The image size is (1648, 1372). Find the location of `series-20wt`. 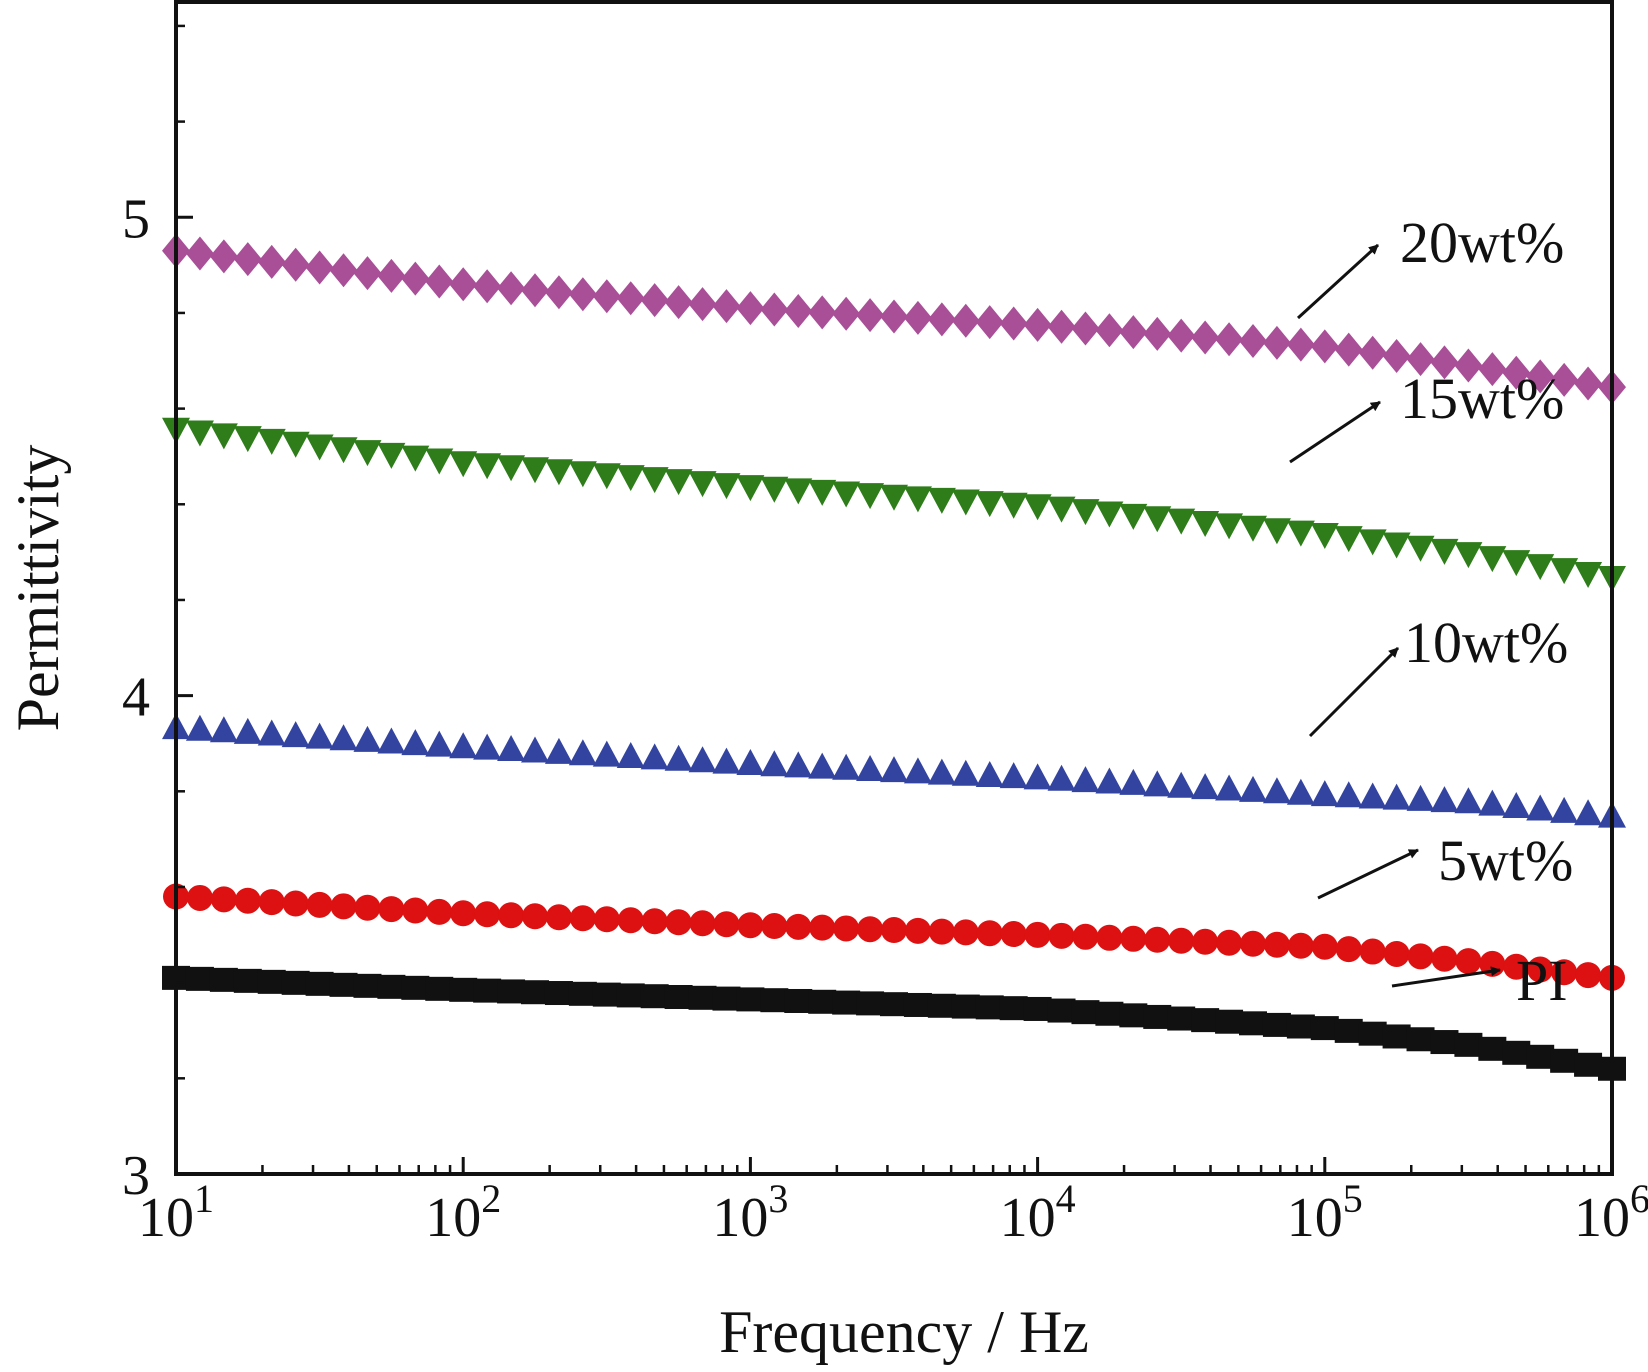

series-20wt is located at coordinates (894, 319).